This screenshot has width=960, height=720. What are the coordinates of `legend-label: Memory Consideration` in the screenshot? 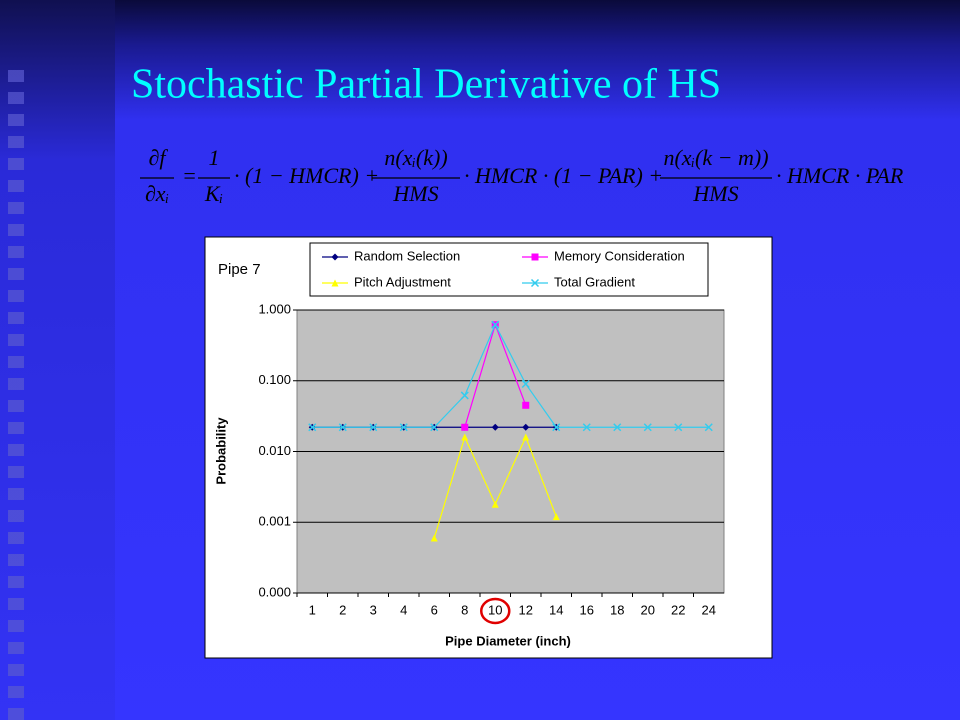 It's located at (619, 255).